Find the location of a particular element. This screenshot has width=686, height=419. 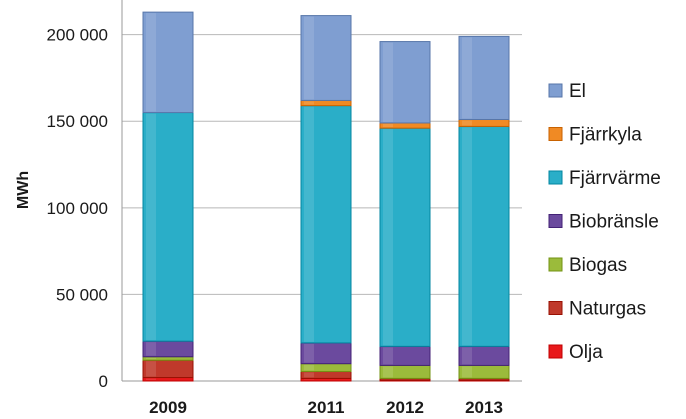

legend-label: Naturgas is located at coordinates (607, 309).